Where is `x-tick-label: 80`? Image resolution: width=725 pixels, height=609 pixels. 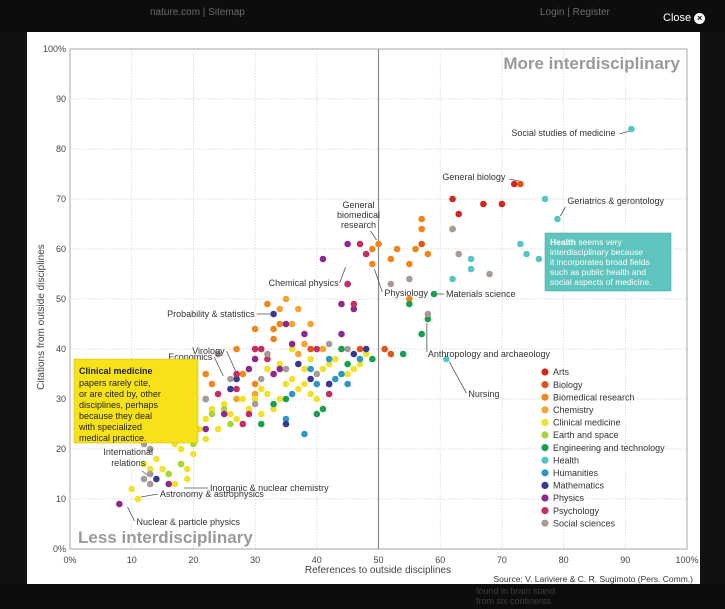
x-tick-label: 80 is located at coordinates (564, 560).